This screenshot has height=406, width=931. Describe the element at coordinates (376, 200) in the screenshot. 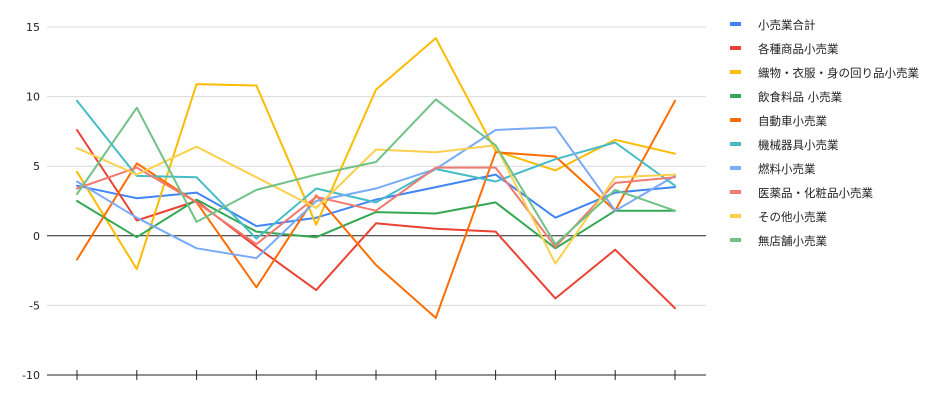

I see `series-line` at that location.